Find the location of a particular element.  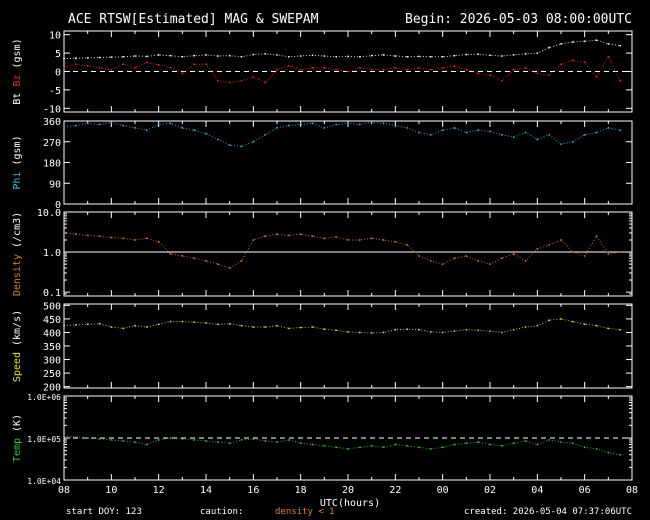

mag-y-axis-title: Bt Bz (gsm) is located at coordinates (17, 71).